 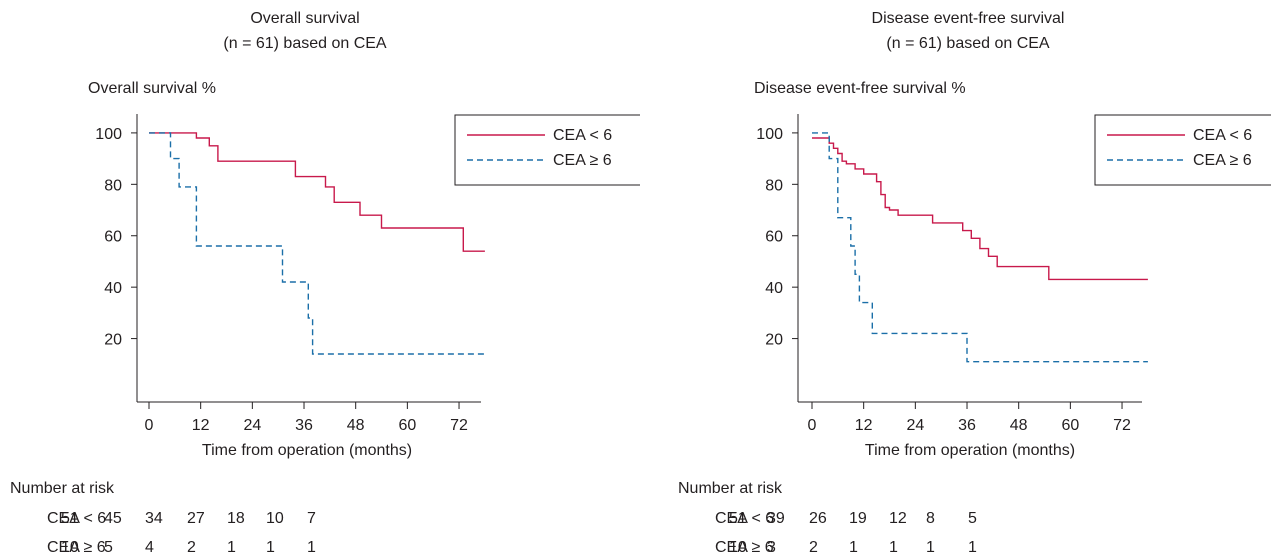 I want to click on risk-cell: 26, so click(x=818, y=518).